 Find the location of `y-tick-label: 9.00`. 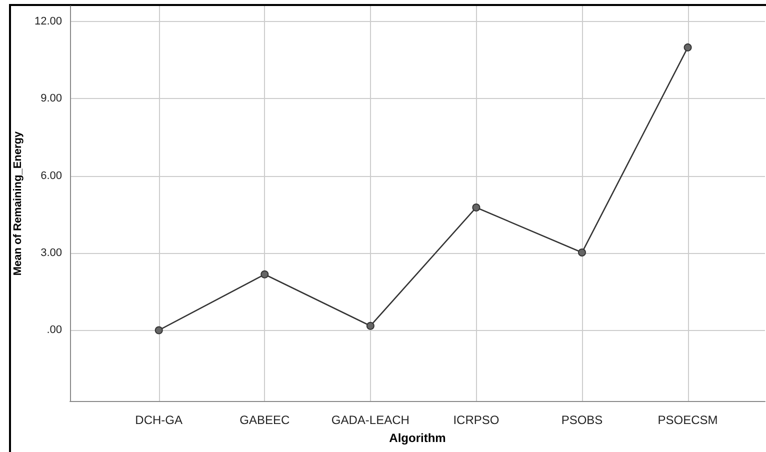

y-tick-label: 9.00 is located at coordinates (51, 98).